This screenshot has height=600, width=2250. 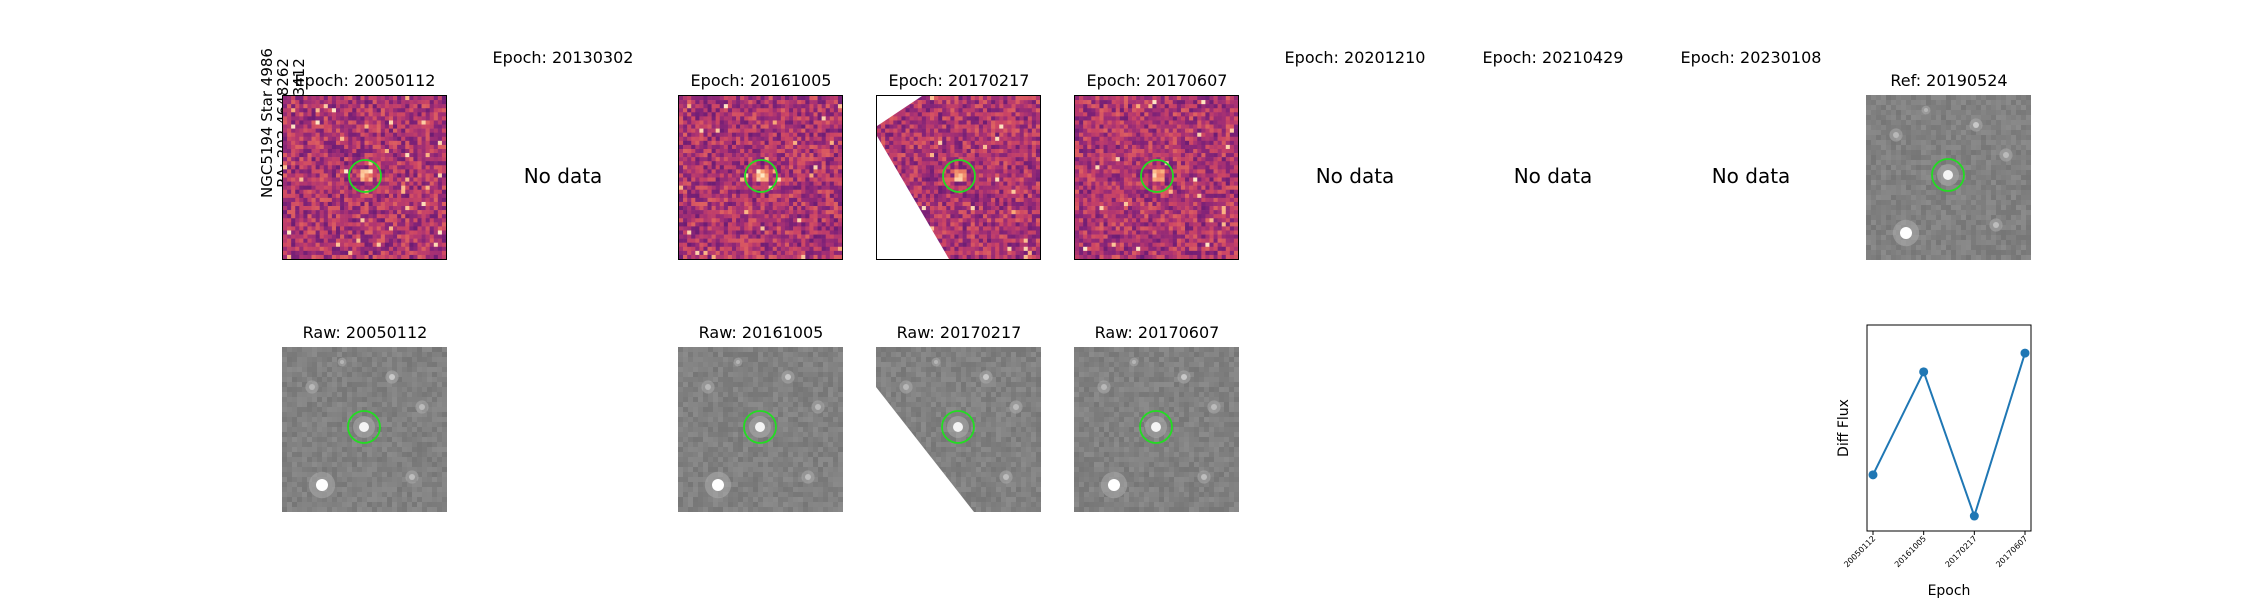 I want to click on ref-title: Ref: 20190524, so click(x=1949, y=80).